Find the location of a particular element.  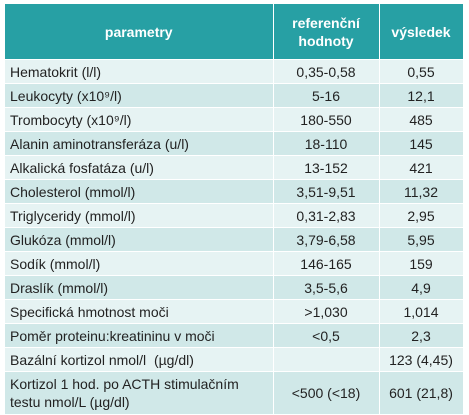

param-name: Draslík (mmol/l) is located at coordinates (139, 287).